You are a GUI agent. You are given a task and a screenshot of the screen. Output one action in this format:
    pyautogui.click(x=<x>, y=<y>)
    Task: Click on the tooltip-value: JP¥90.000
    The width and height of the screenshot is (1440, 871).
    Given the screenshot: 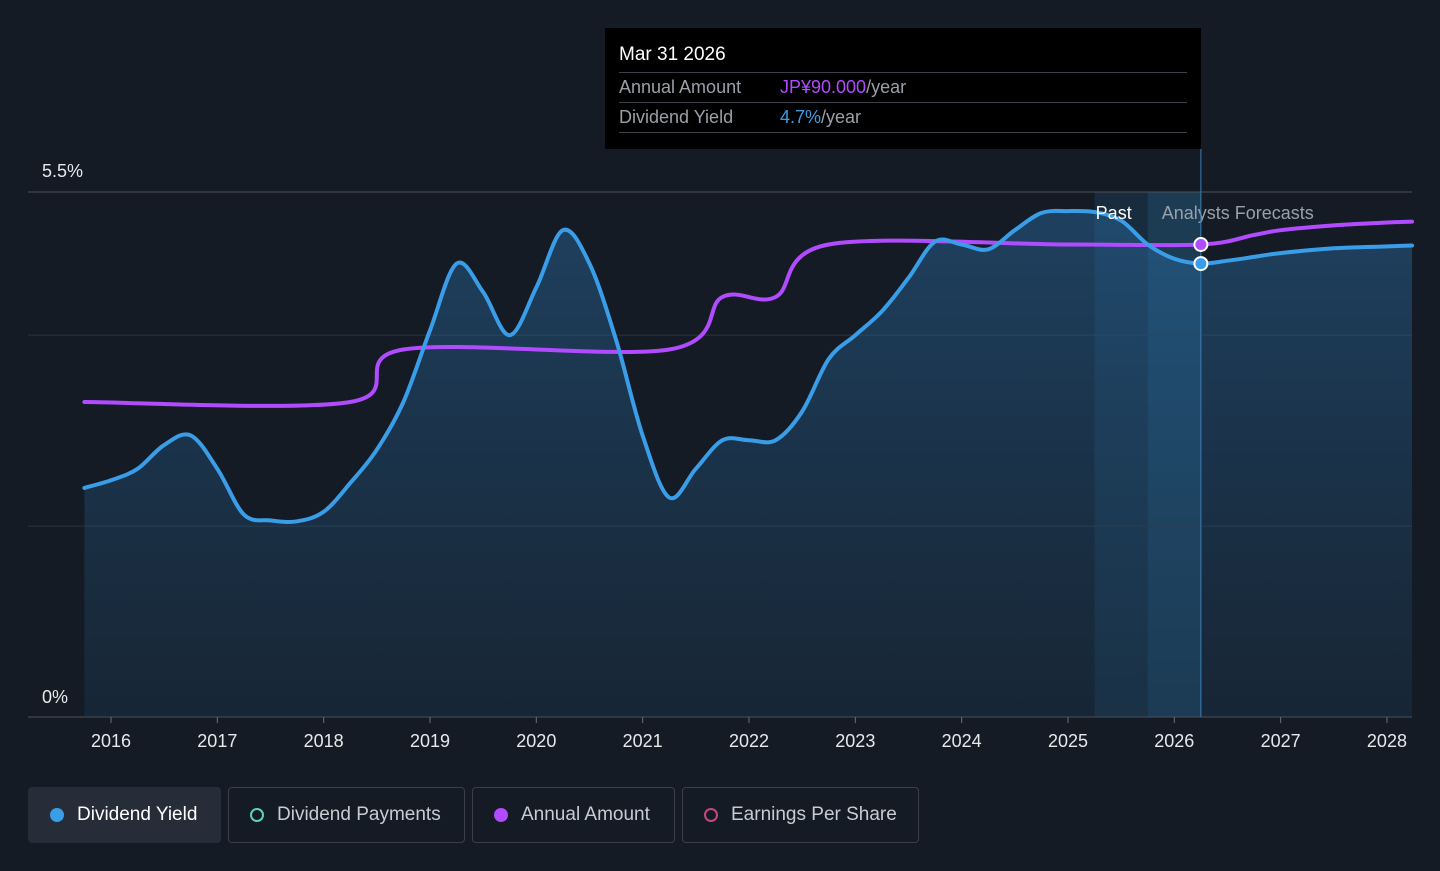 What is the action you would take?
    pyautogui.click(x=823, y=87)
    